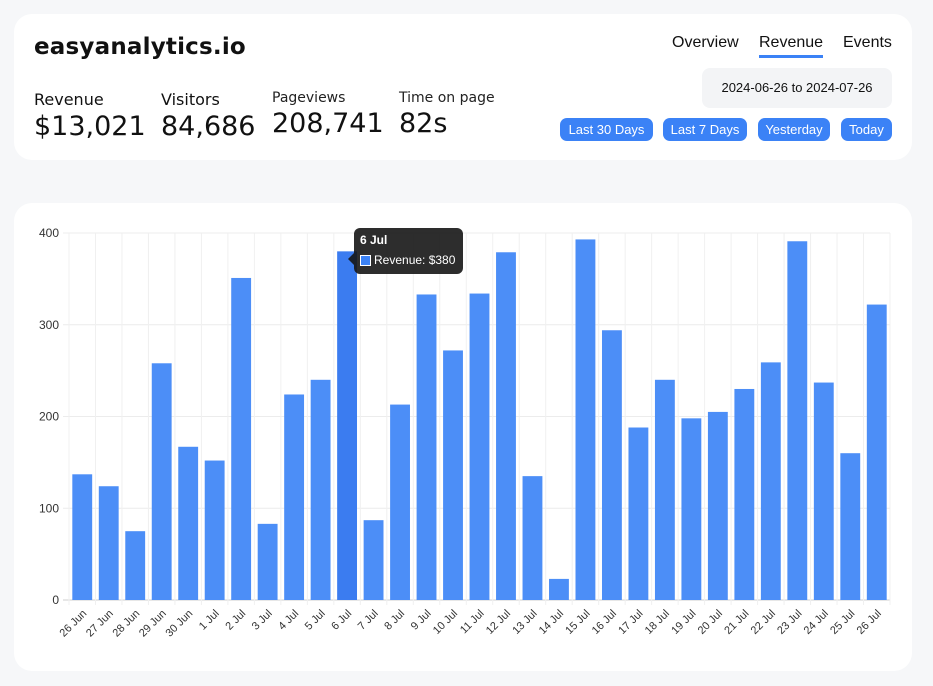 The height and width of the screenshot is (686, 933). What do you see at coordinates (683, 622) in the screenshot?
I see `x-tick-label: 19 Jul` at bounding box center [683, 622].